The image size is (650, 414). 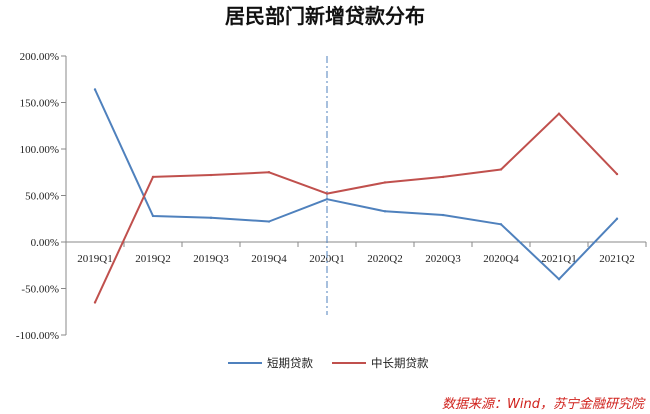 I want to click on x-tick-label: 2021Q2, so click(x=616, y=259).